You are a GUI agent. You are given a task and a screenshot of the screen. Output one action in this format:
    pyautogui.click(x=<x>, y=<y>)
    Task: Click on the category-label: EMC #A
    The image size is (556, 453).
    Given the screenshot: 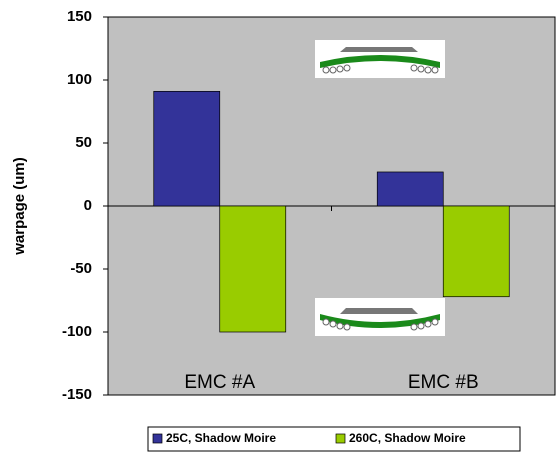 What is the action you would take?
    pyautogui.click(x=219, y=382)
    